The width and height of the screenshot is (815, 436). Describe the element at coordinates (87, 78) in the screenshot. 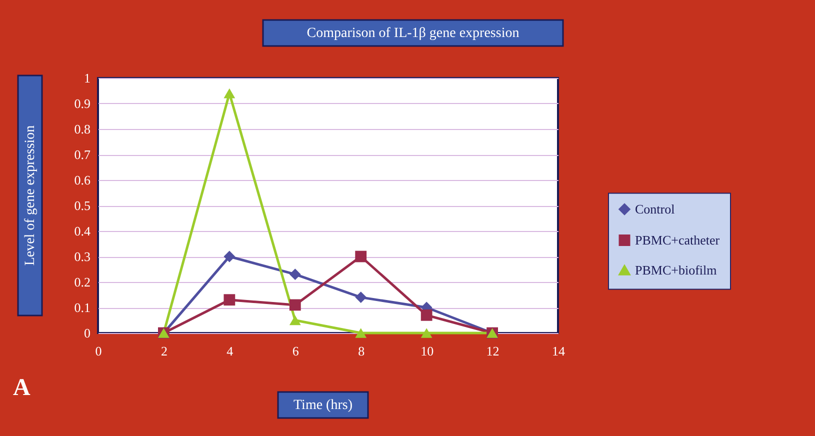

I see `y-tick-label: 1` at that location.